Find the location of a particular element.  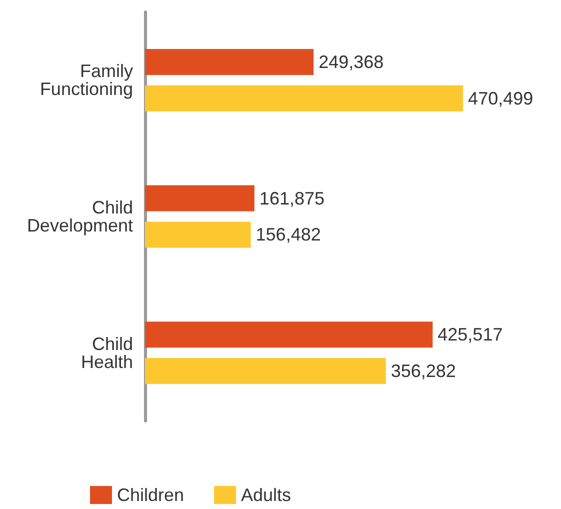

y-tick-label: Family Functioning is located at coordinates (86, 80).